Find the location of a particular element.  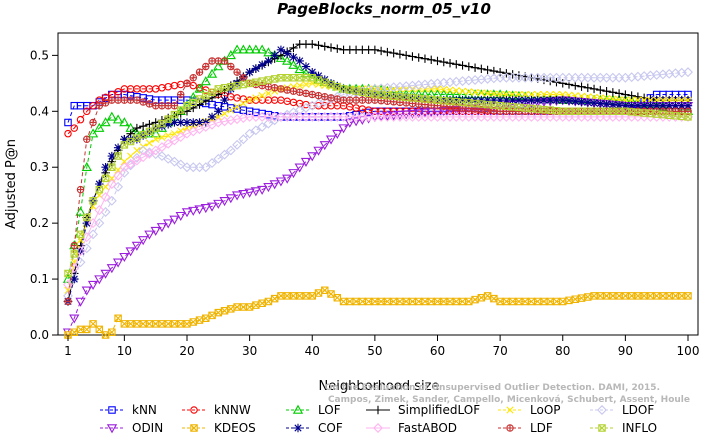

x-tick-label: 1 is located at coordinates (68, 351).